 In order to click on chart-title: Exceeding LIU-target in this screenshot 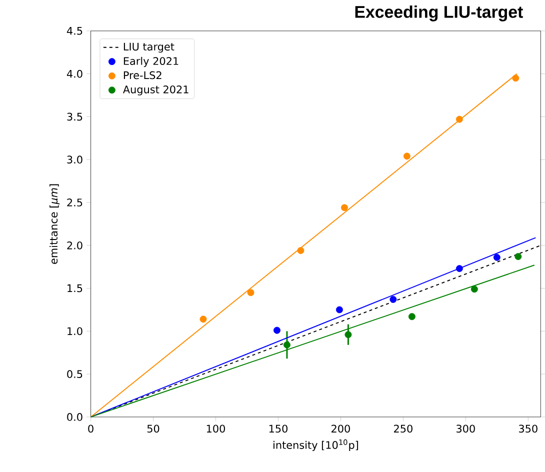, I will do `click(439, 14)`.